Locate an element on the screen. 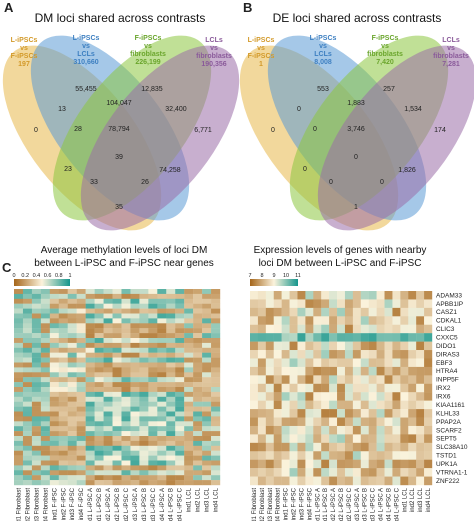 This screenshot has width=474, height=521. panel-d-title-line1: Expression levels of genes with nearby is located at coordinates (340, 250).